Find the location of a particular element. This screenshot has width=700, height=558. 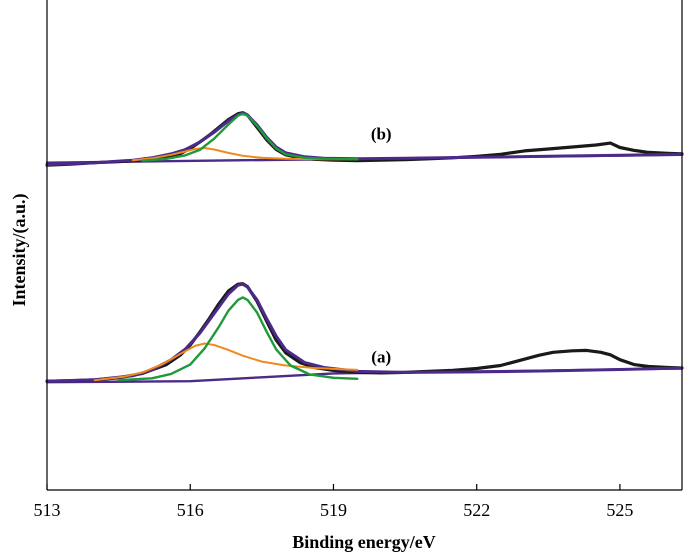

series-label: (b) is located at coordinates (381, 134).